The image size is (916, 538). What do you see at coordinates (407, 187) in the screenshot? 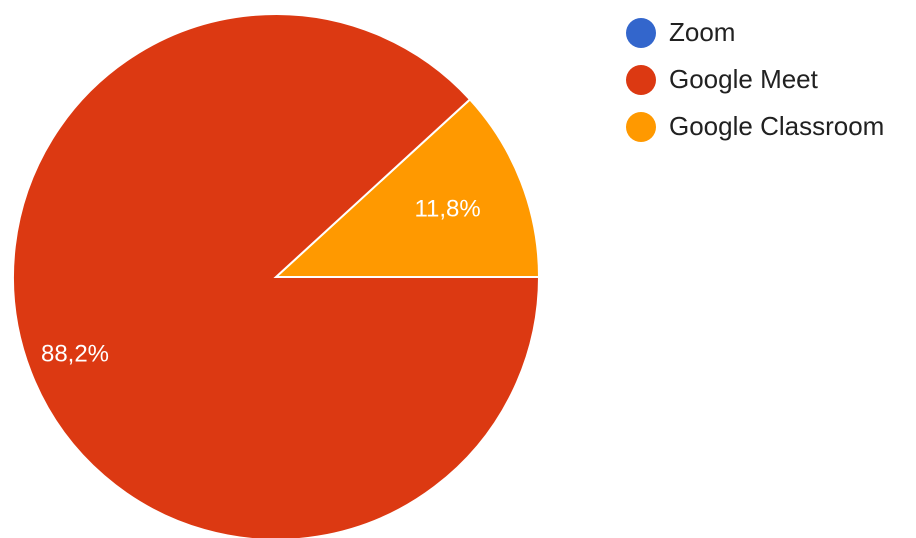
I see `pie-slice-google-classroom` at bounding box center [407, 187].